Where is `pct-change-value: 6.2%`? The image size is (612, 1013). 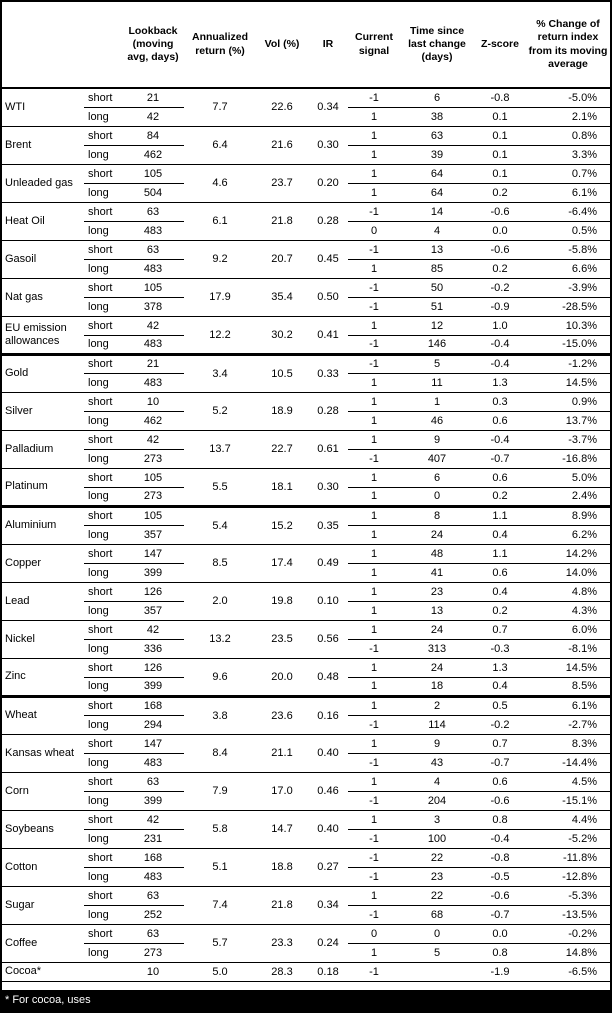 pct-change-value: 6.2% is located at coordinates (568, 535).